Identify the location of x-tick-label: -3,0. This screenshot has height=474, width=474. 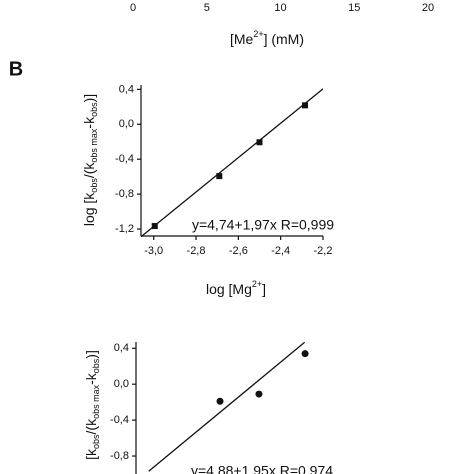
(153, 251).